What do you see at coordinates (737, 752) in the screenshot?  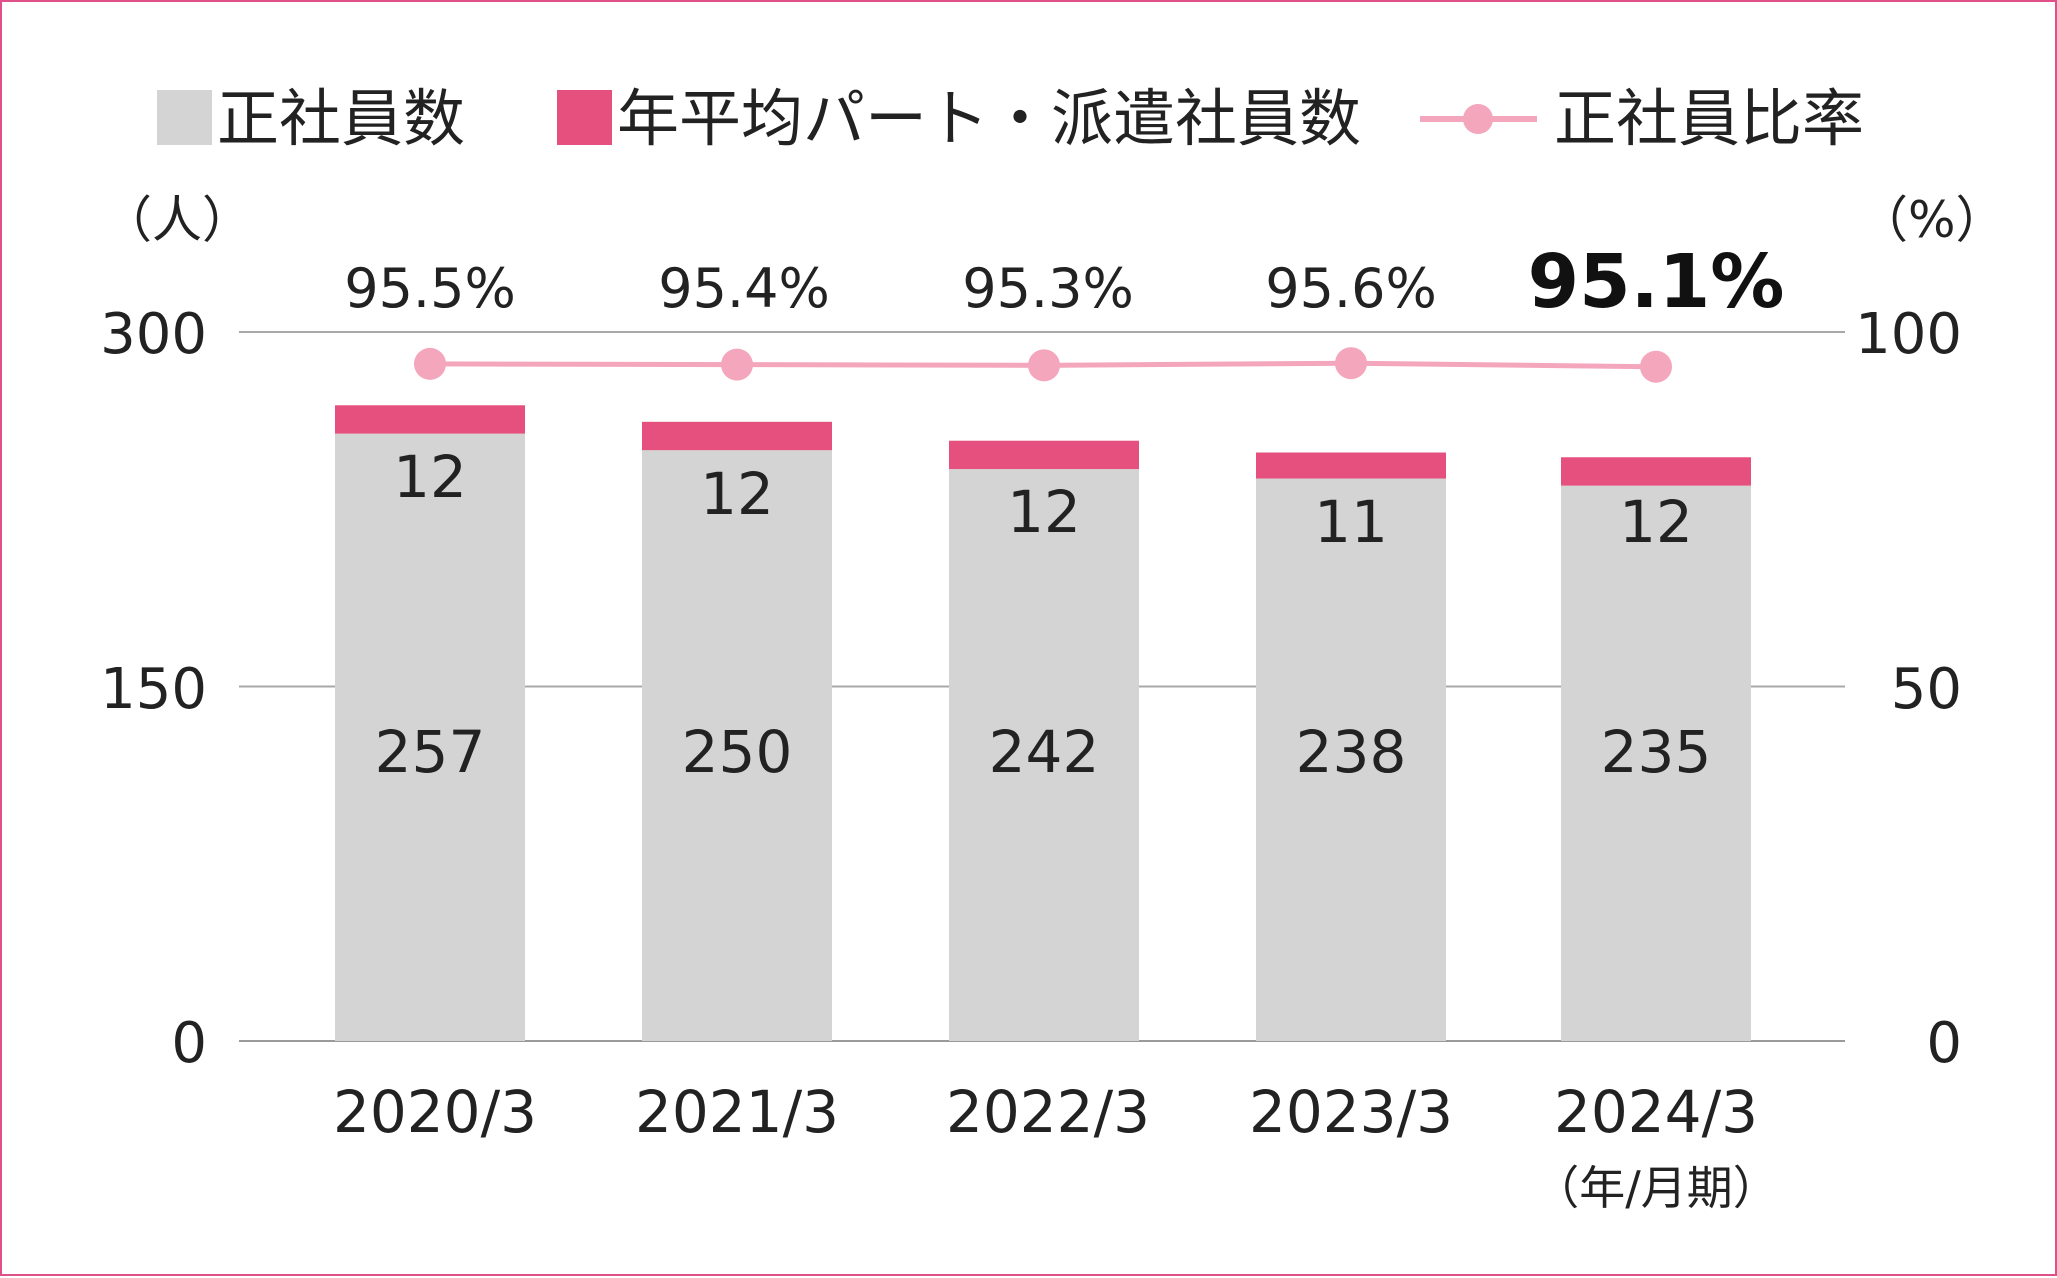 I see `value-label-fulltime-2021: 250` at bounding box center [737, 752].